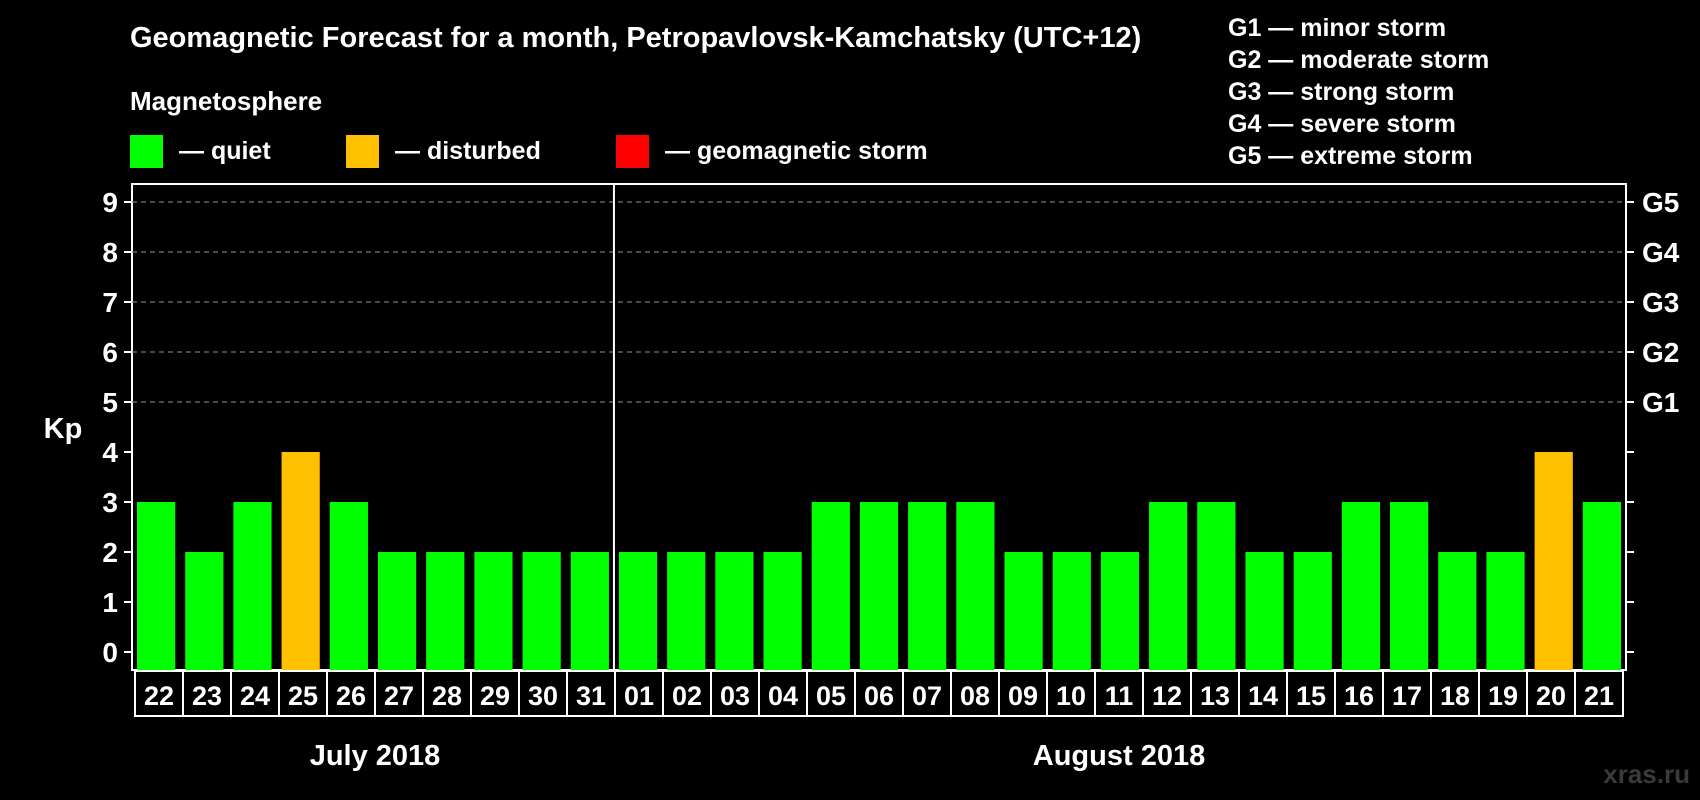 The image size is (1700, 800). Describe the element at coordinates (1167, 696) in the screenshot. I see `x-tick-label: 12` at that location.